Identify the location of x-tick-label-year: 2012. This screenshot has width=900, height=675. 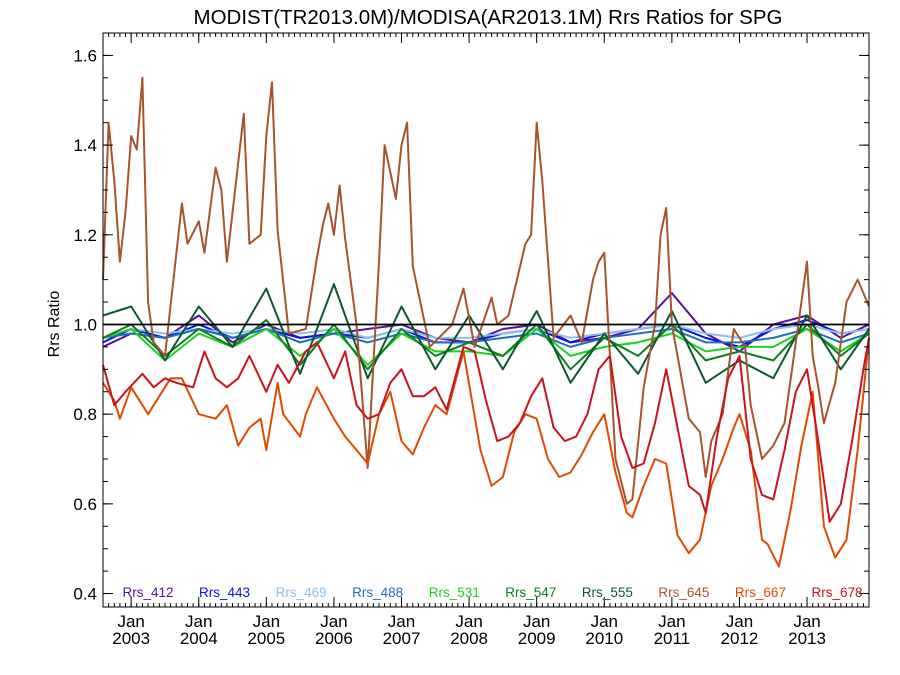
(740, 638).